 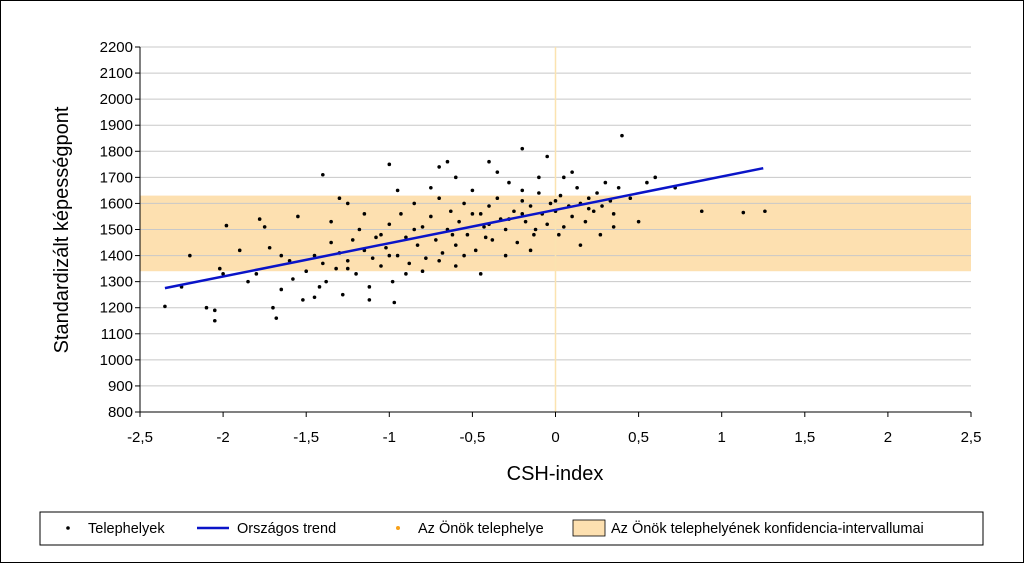 What do you see at coordinates (481, 528) in the screenshot?
I see `legend-label: Az Önök telephelye` at bounding box center [481, 528].